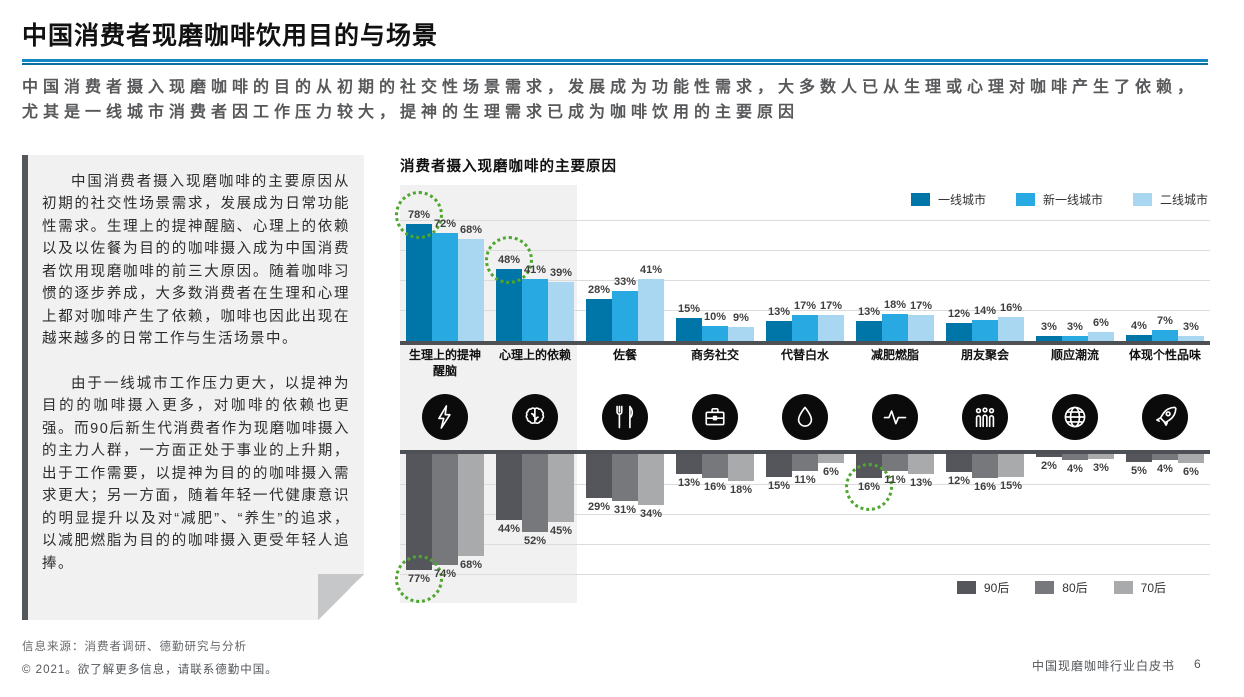 The width and height of the screenshot is (1244, 697). I want to click on legend-cities: 一线城市 新一线城市 二线城市, so click(1059, 199).